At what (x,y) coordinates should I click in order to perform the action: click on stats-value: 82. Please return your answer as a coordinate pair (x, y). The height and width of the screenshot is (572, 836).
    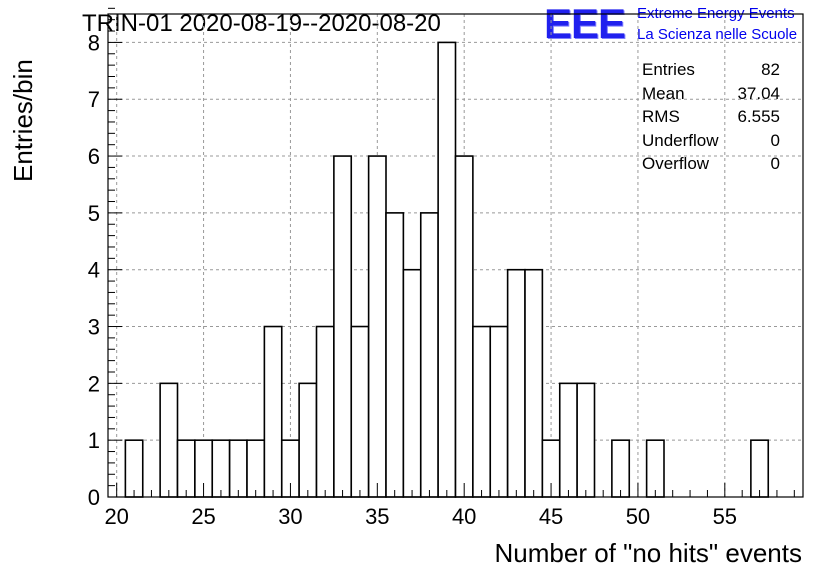
    Looking at the image, I should click on (770, 69).